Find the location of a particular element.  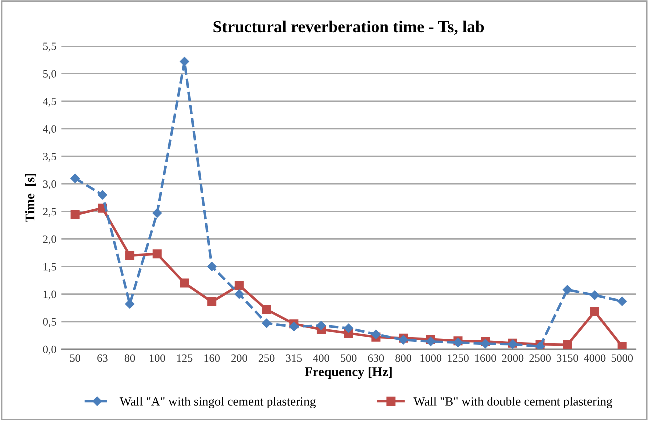

x-tick-label: 2000 is located at coordinates (513, 358).